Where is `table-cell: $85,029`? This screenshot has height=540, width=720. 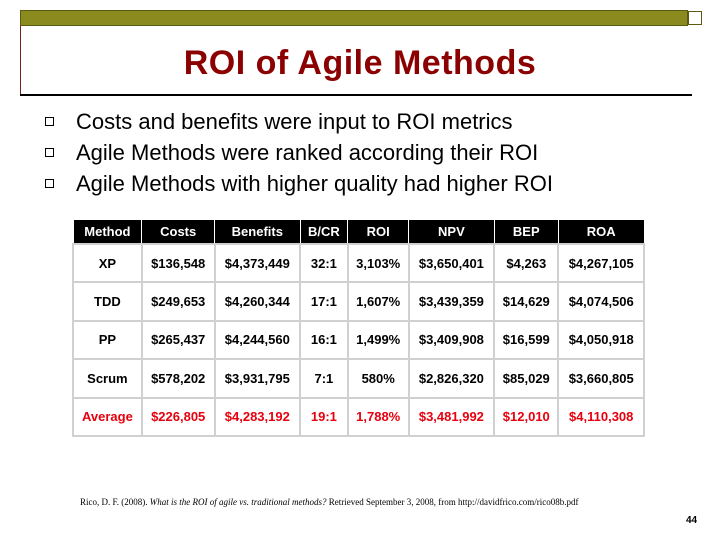 table-cell: $85,029 is located at coordinates (526, 378).